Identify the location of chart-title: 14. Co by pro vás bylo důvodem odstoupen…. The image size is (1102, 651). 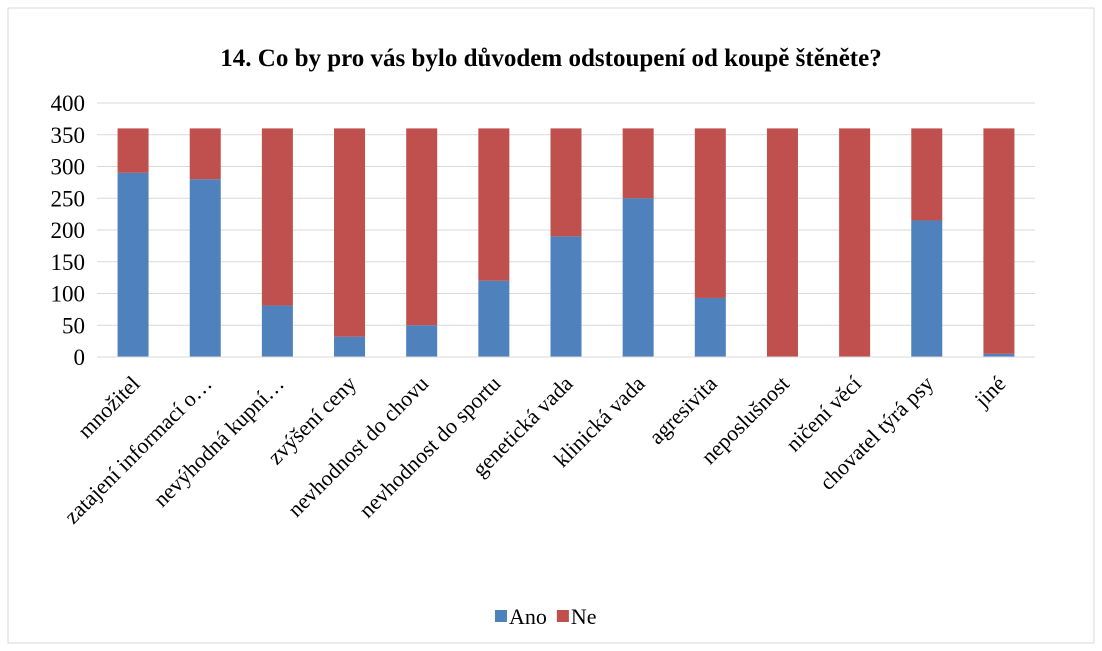
(550, 58).